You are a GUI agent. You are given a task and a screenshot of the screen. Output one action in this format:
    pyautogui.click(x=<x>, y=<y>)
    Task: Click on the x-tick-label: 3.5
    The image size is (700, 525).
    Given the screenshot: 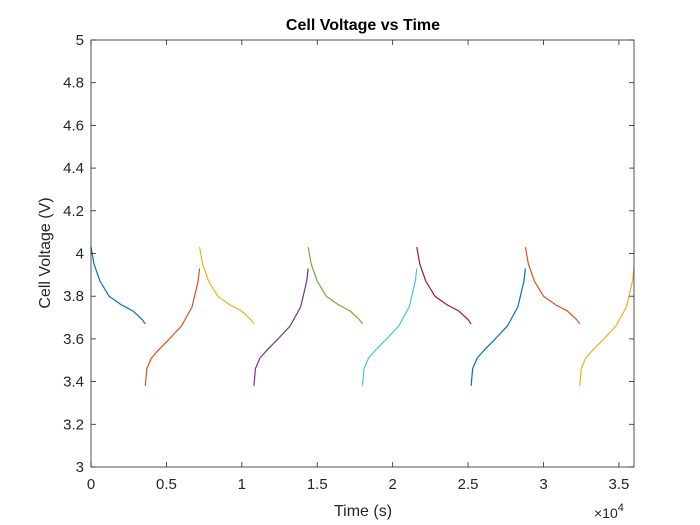 What is the action you would take?
    pyautogui.click(x=618, y=484)
    